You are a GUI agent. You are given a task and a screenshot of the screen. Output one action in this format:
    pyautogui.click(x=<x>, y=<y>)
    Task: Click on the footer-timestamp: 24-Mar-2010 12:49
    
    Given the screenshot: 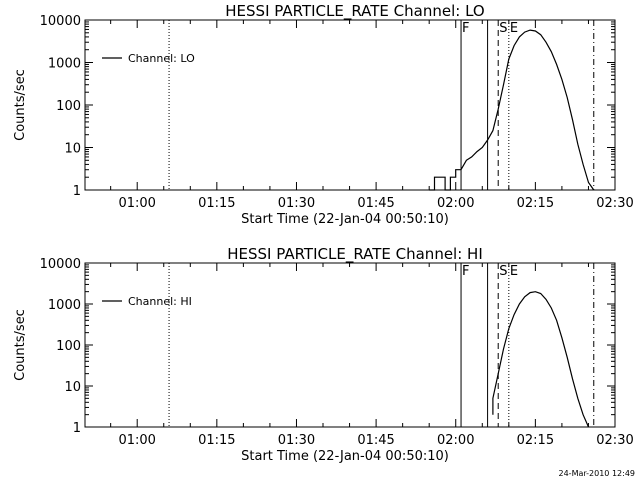 What is the action you would take?
    pyautogui.click(x=597, y=473)
    